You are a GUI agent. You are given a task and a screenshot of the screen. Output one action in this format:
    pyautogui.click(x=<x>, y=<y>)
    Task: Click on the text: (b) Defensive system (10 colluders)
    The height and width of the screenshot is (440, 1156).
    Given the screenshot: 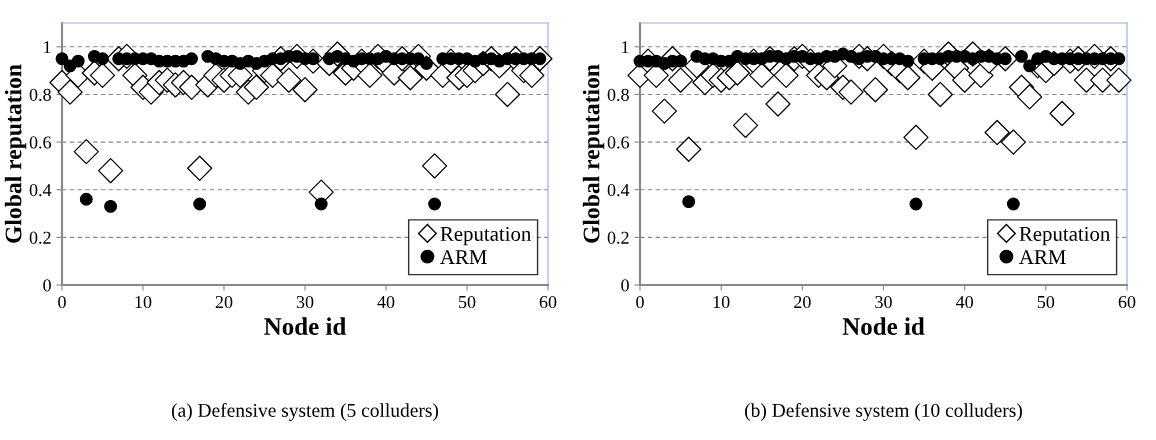 What is the action you would take?
    pyautogui.click(x=883, y=412)
    